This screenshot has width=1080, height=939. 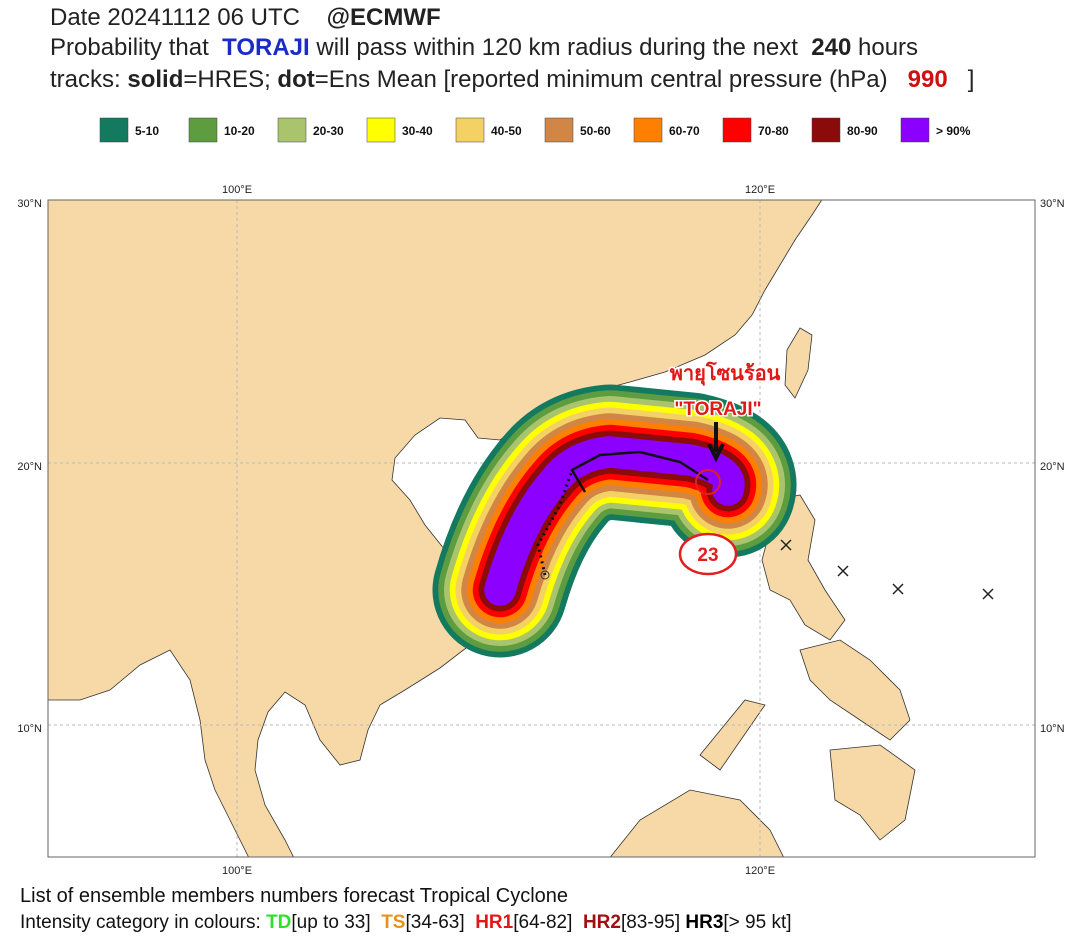 What do you see at coordinates (757, 922) in the screenshot?
I see `text: [> 95 kt]` at bounding box center [757, 922].